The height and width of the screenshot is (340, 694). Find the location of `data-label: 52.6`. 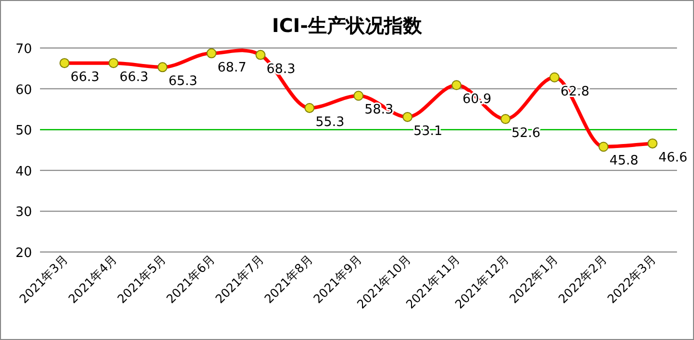

data-label: 52.6 is located at coordinates (526, 133).